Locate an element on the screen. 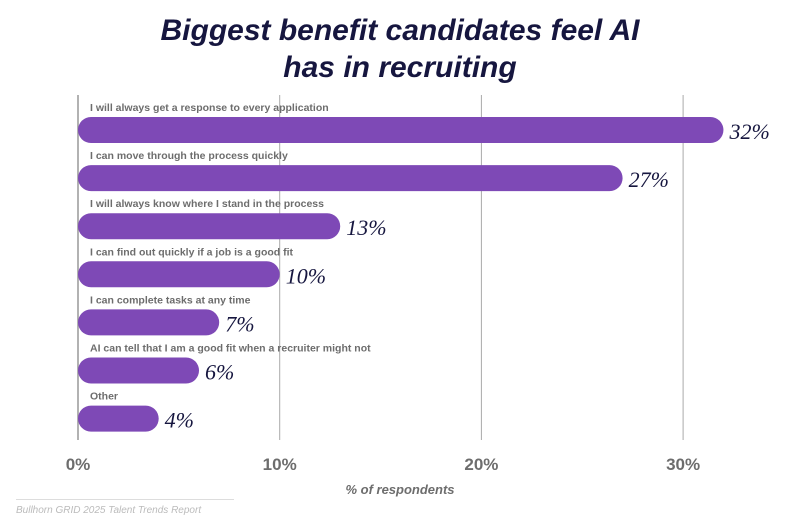 This screenshot has height=531, width=800. data-label: 6% is located at coordinates (219, 372).